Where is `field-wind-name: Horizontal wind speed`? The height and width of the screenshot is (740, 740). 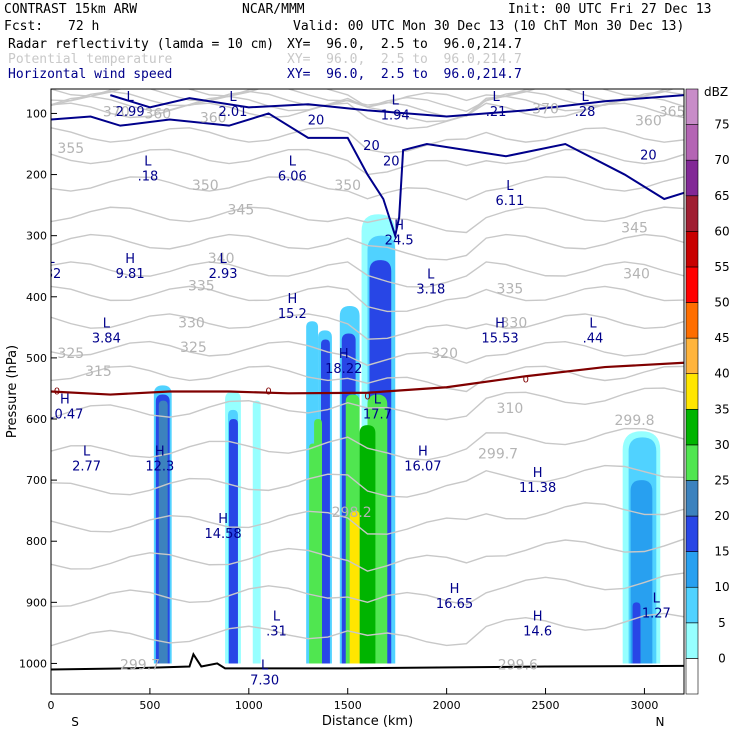 field-wind-name: Horizontal wind speed is located at coordinates (90, 74).